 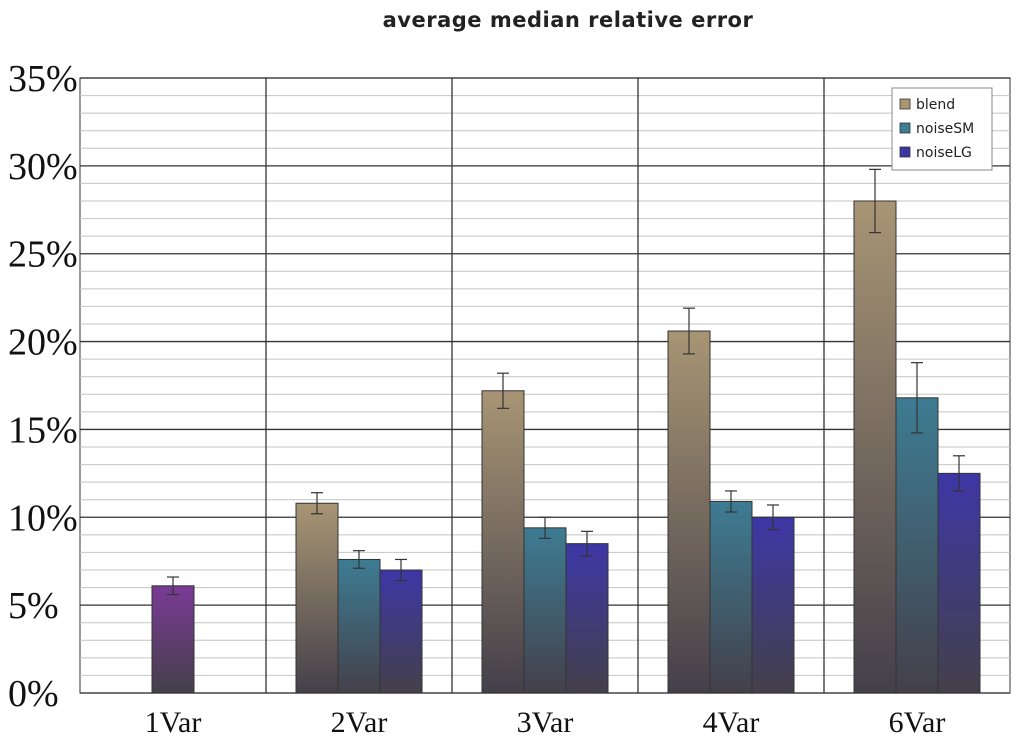 What do you see at coordinates (905, 104) in the screenshot?
I see `legend-swatch-blend` at bounding box center [905, 104].